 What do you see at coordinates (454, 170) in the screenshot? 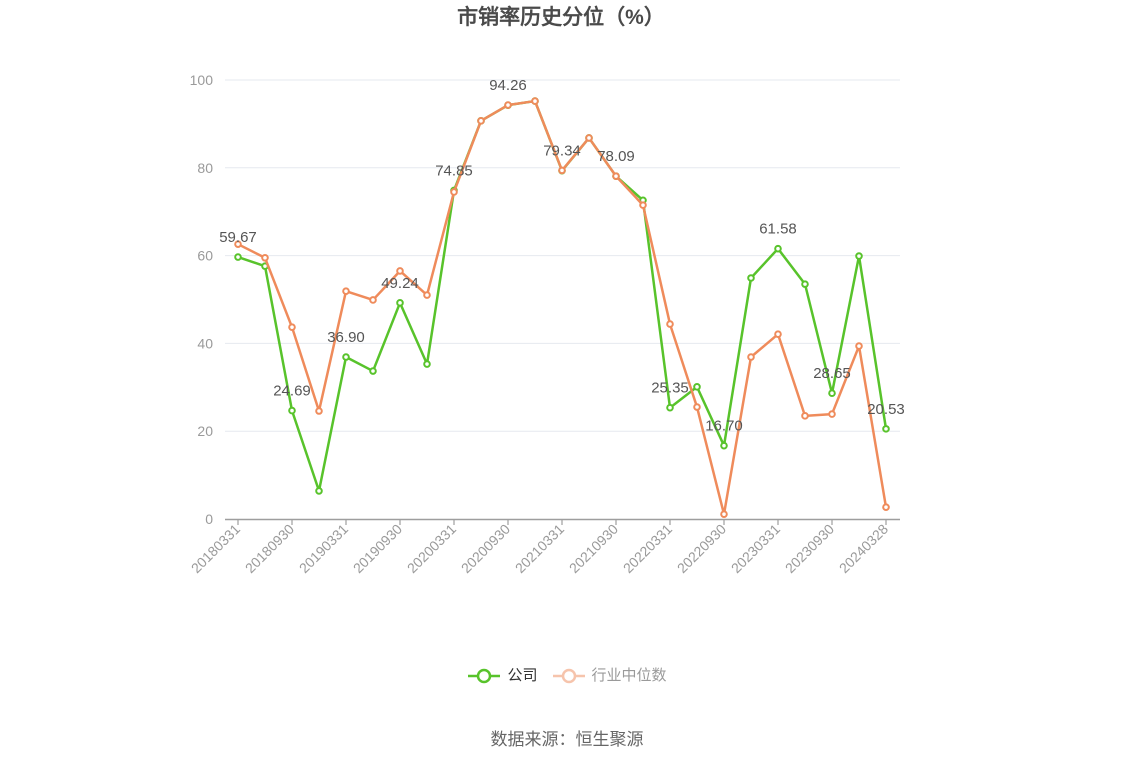
I see `company-data-label: 74.85` at bounding box center [454, 170].